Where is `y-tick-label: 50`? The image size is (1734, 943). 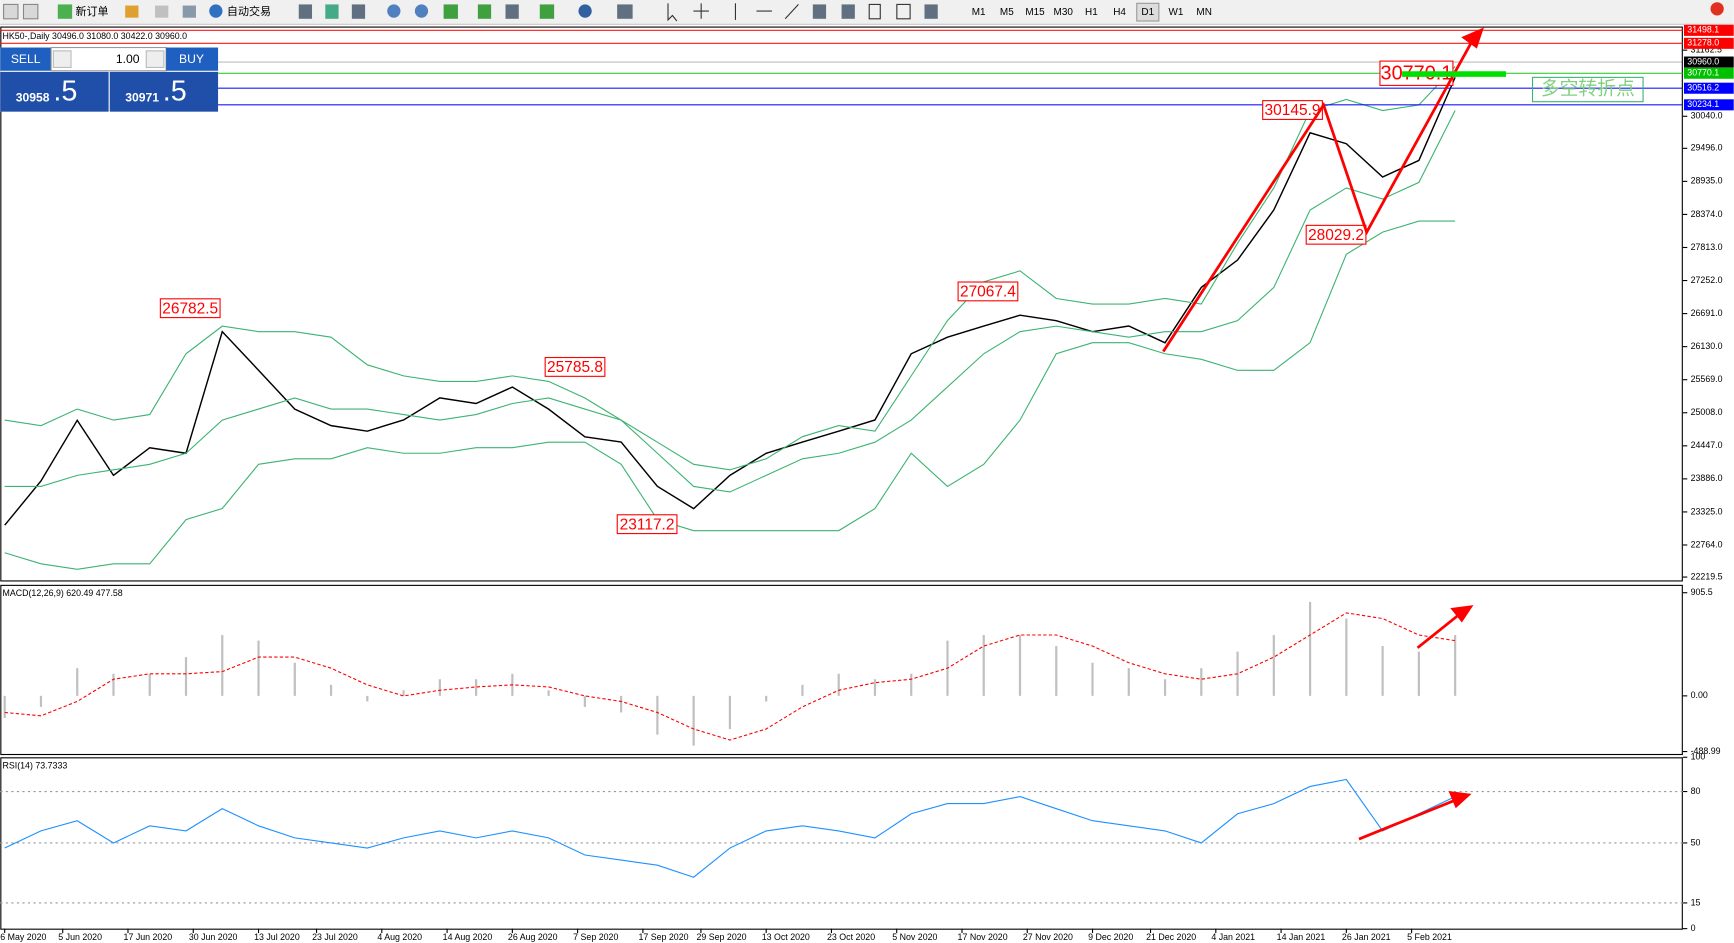
y-tick-label: 50 is located at coordinates (1696, 842).